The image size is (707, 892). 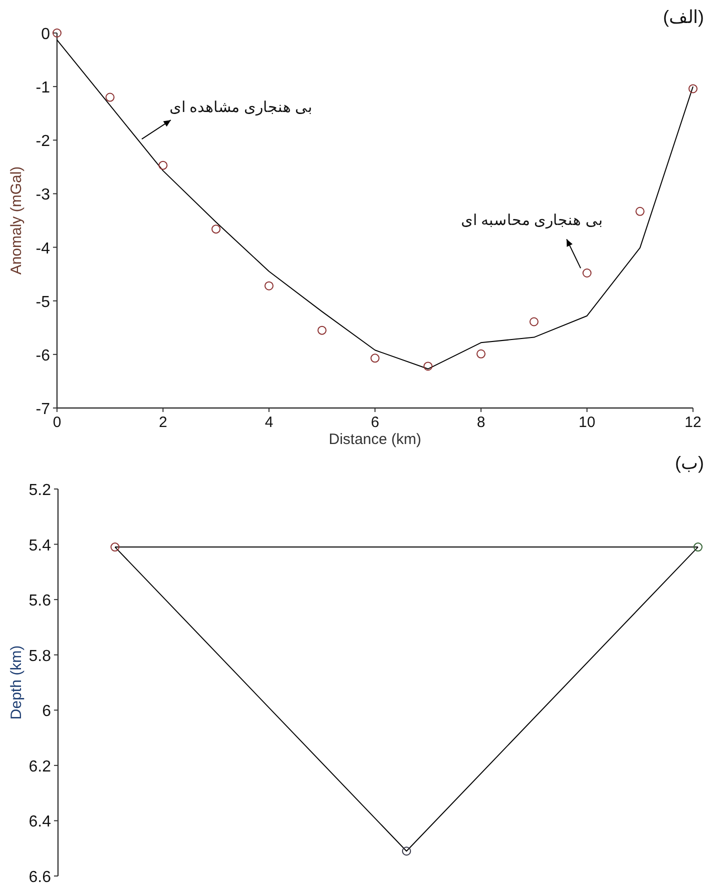 I want to click on annotation: بی هنجاری محاسبه ای, so click(x=531, y=221).